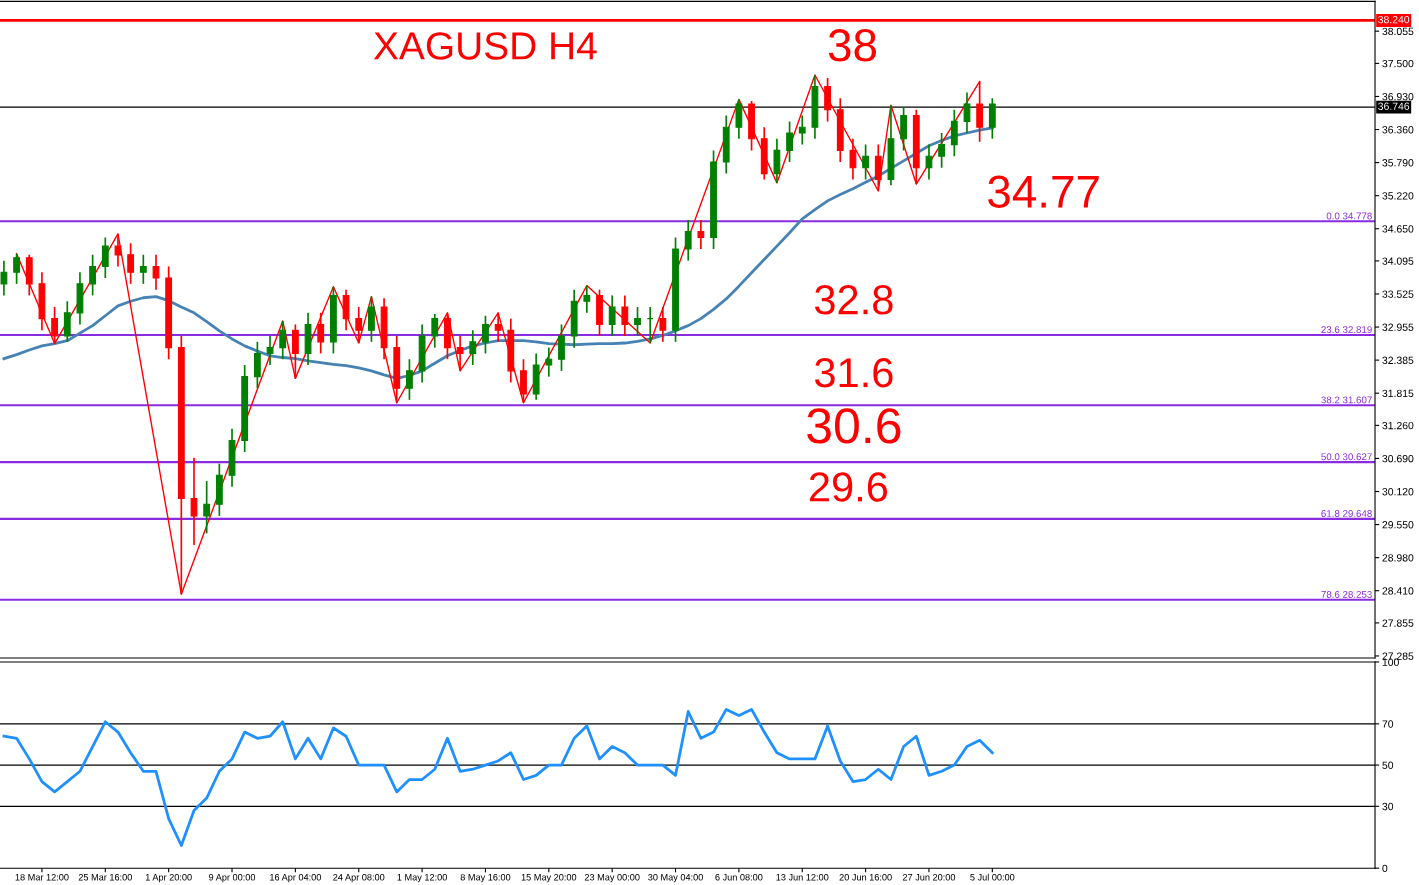 The image size is (1419, 885). What do you see at coordinates (802, 877) in the screenshot?
I see `x-tick-label: 13 Jun 12:00` at bounding box center [802, 877].